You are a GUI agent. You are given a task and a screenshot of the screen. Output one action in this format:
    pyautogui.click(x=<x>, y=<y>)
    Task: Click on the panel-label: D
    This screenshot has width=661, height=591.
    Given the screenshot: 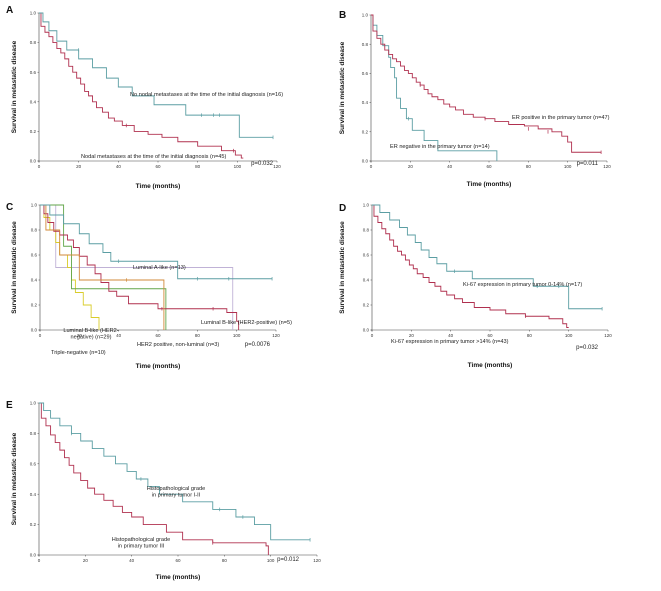 What is the action you would take?
    pyautogui.click(x=342, y=208)
    